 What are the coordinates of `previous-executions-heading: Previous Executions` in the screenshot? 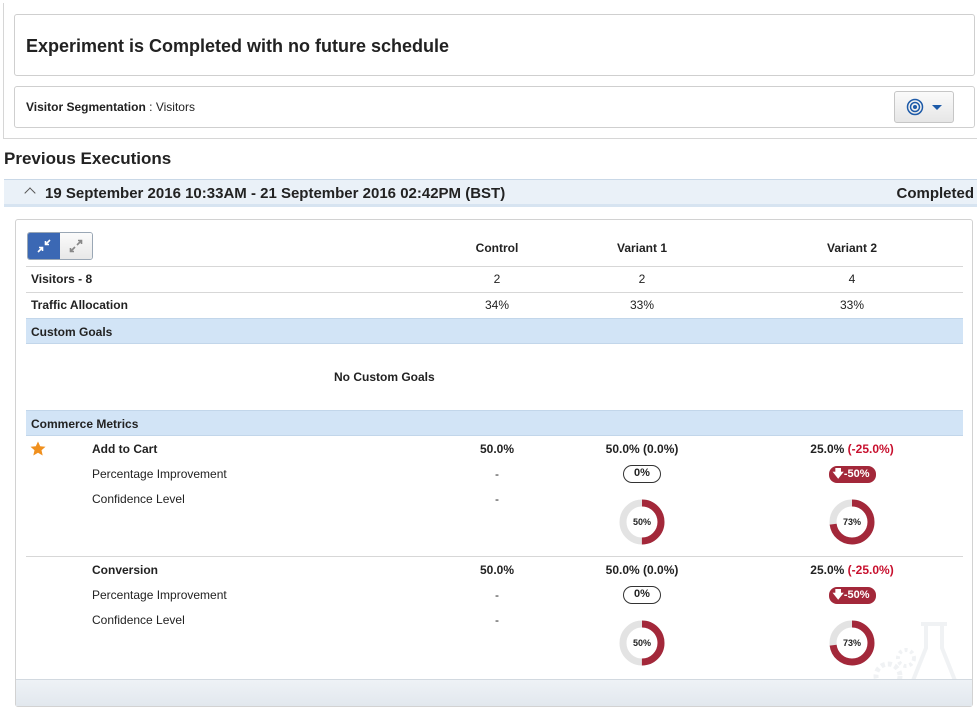 It's located at (88, 158).